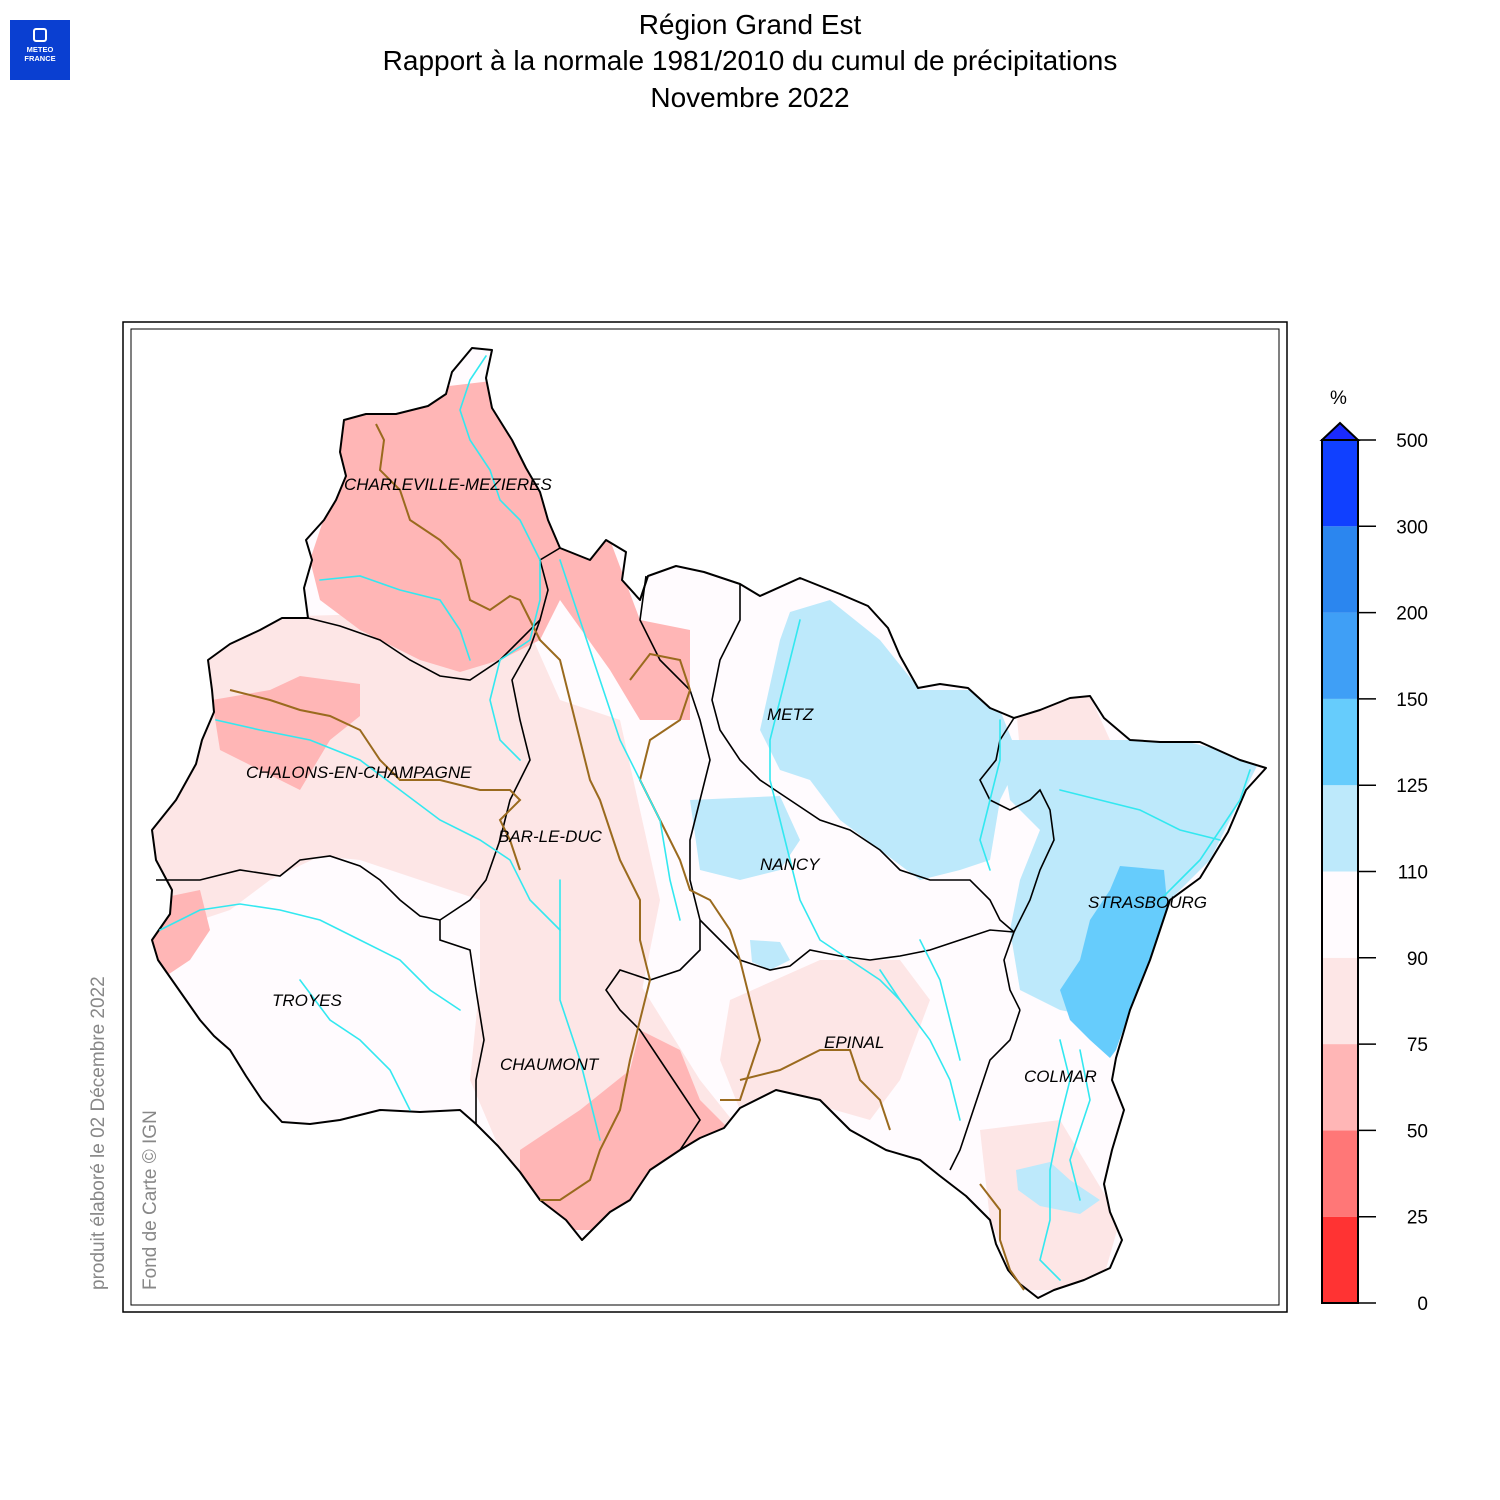 The width and height of the screenshot is (1500, 1500). I want to click on river-meuse-north, so click(500, 558).